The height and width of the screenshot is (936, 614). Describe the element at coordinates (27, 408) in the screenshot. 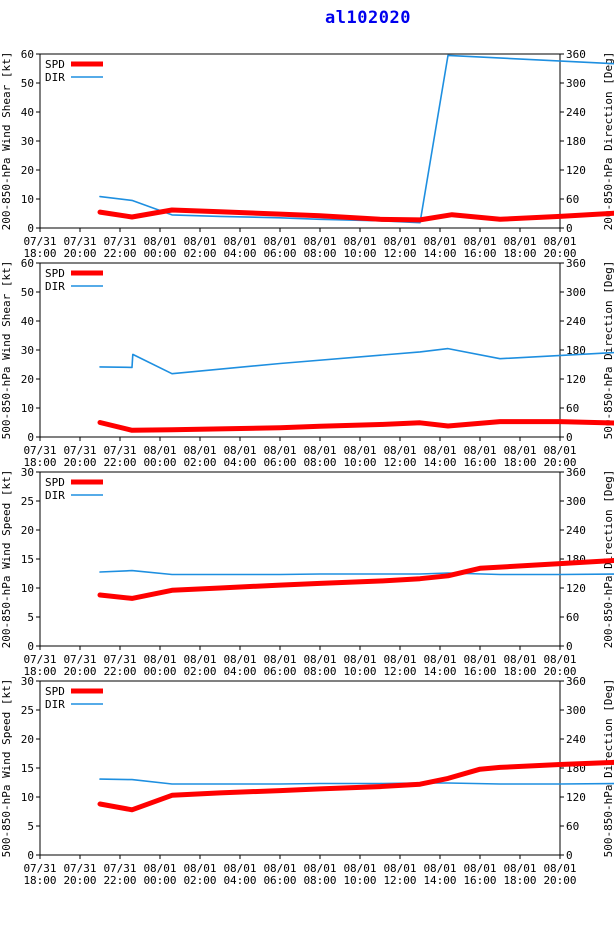

I see `y-tick-label: 10` at that location.